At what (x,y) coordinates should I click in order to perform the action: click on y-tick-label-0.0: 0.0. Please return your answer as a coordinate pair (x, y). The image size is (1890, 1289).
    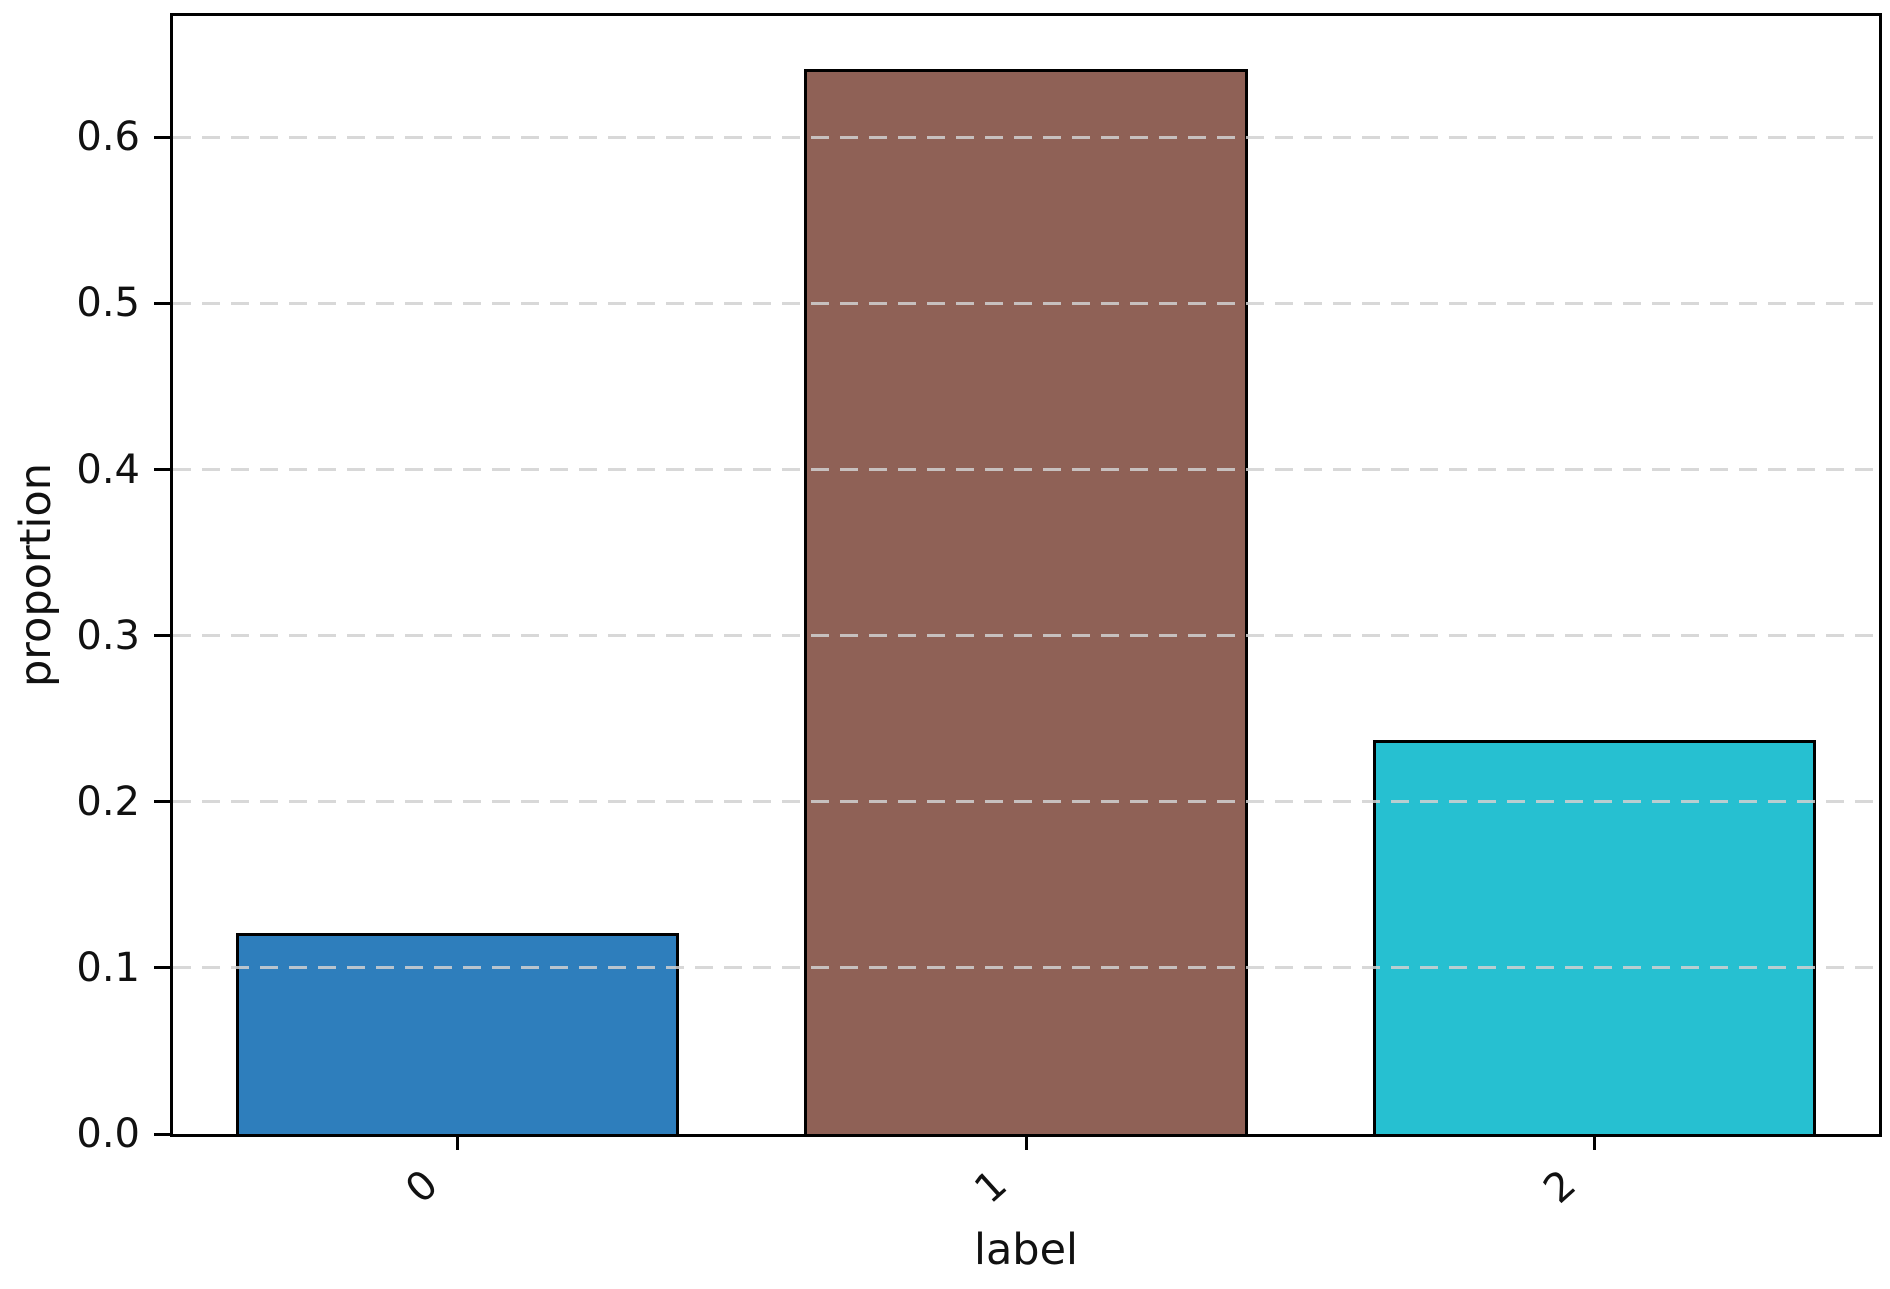
    Looking at the image, I should click on (108, 1134).